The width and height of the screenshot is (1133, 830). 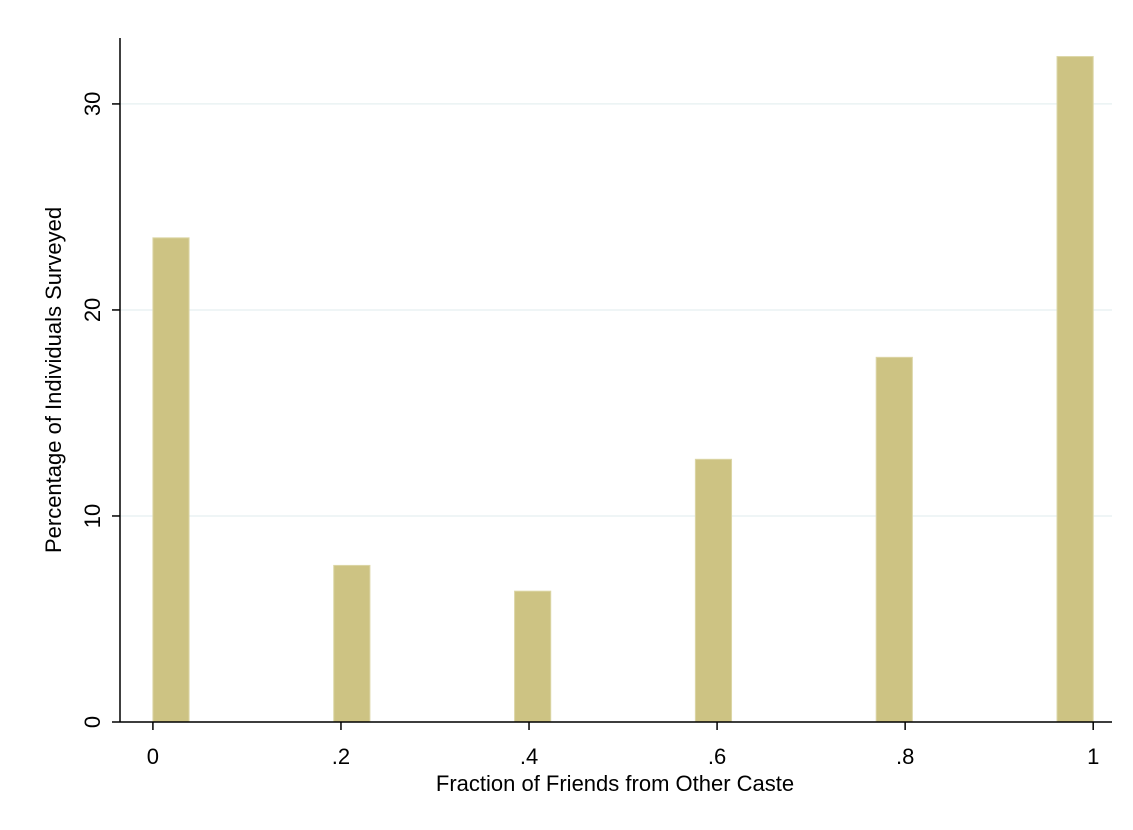 What do you see at coordinates (153, 756) in the screenshot?
I see `x-tick-label: 0` at bounding box center [153, 756].